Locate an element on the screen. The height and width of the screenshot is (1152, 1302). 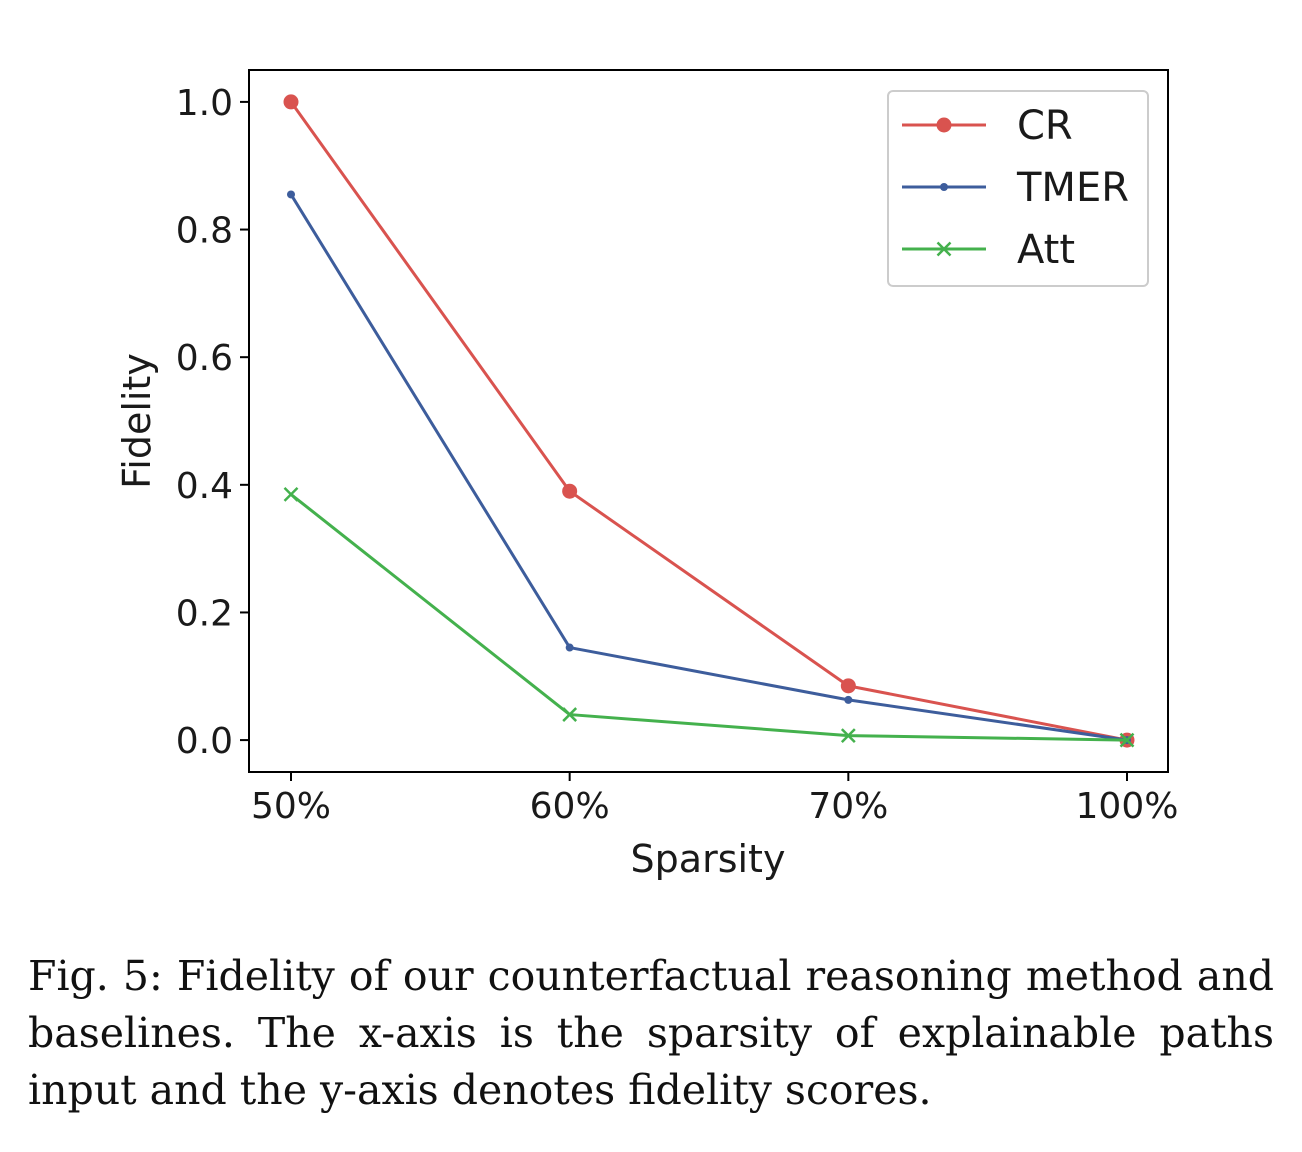
x-tick-label: 60% is located at coordinates (570, 806).